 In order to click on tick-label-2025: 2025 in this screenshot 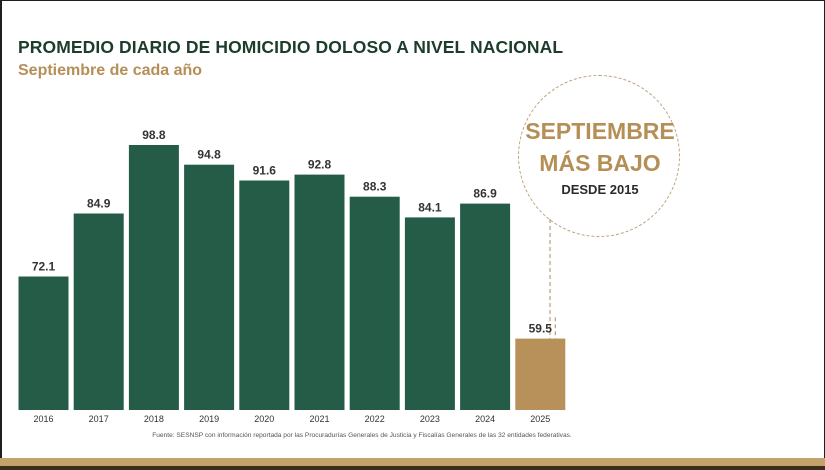, I will do `click(540, 419)`.